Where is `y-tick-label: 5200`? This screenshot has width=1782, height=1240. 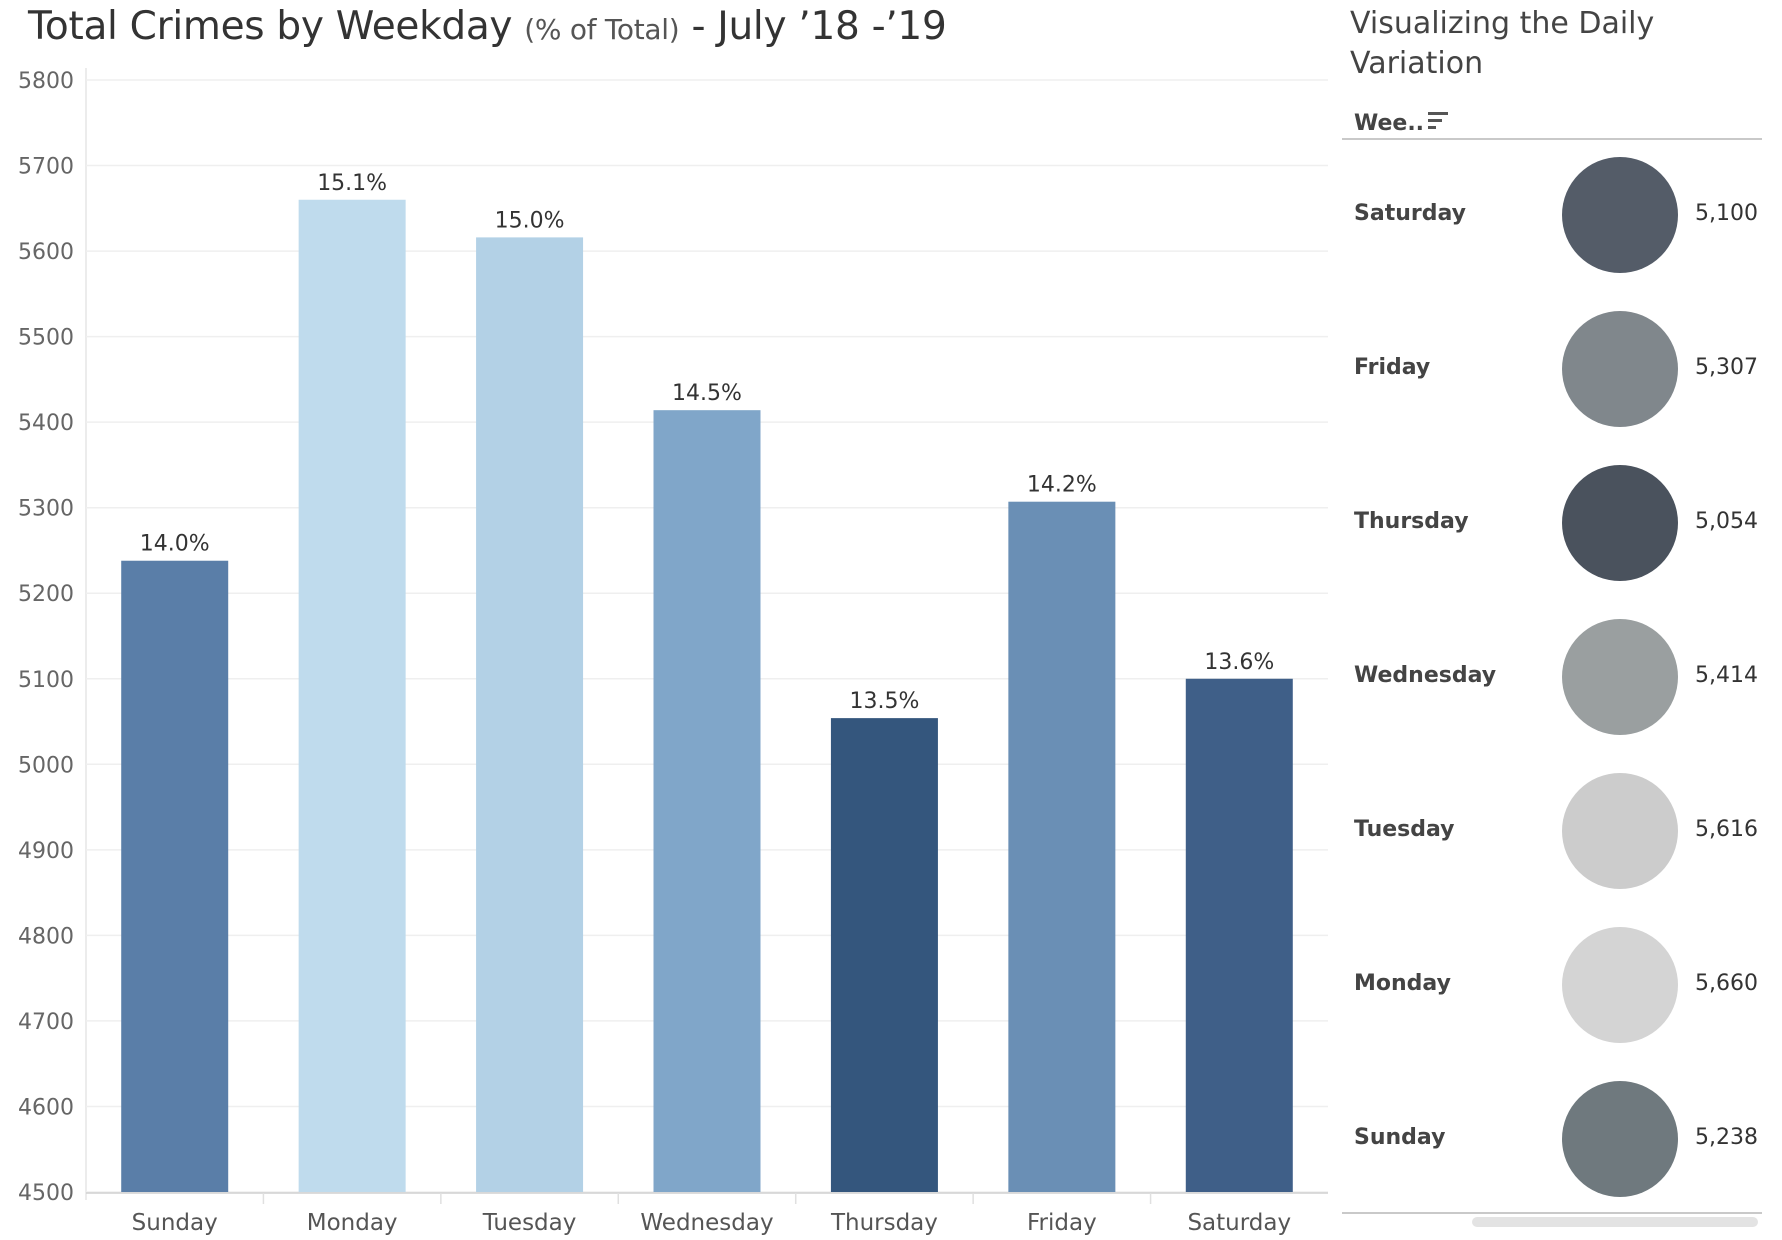
y-tick-label: 5200 is located at coordinates (46, 594).